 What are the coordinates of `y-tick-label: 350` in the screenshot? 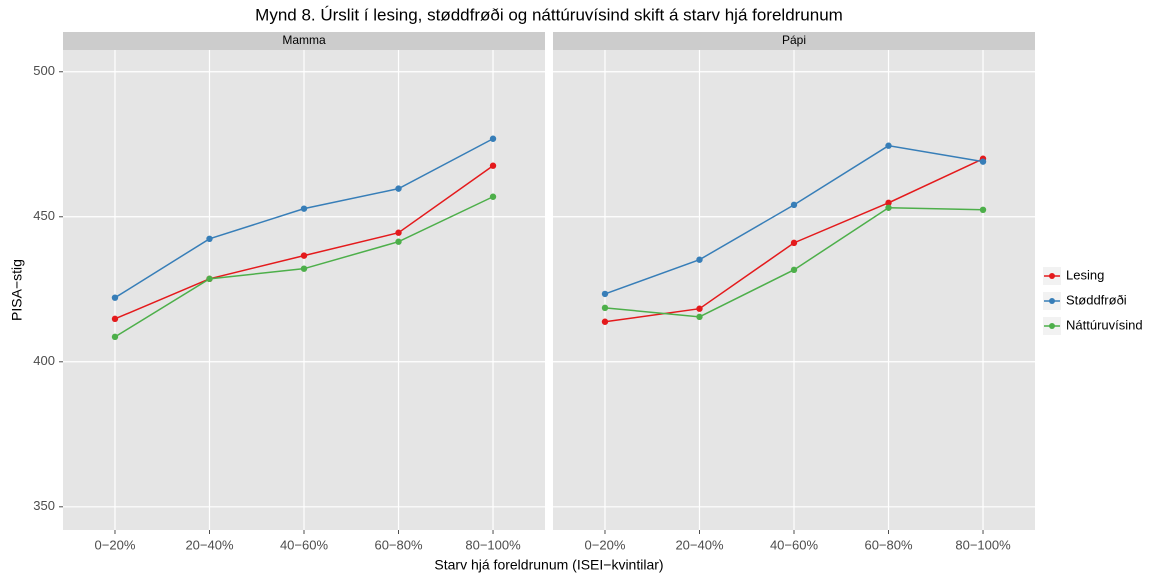 It's located at (44, 505).